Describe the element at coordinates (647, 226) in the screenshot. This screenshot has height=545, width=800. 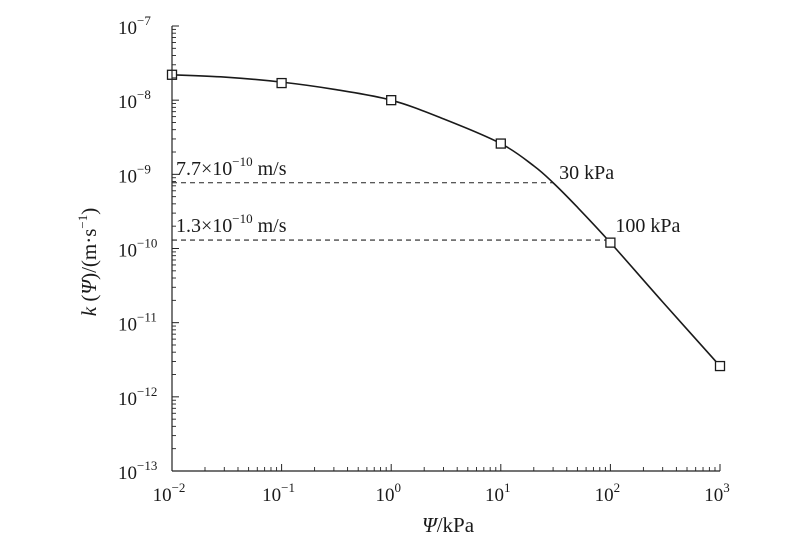
I see `point-annotation: 100 kPa` at that location.